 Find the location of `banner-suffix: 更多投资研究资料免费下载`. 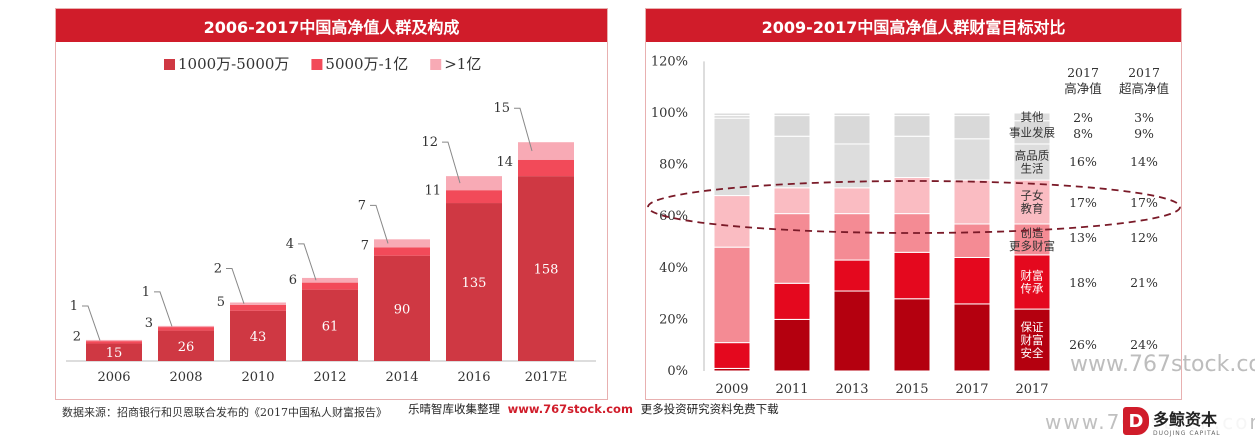

banner-suffix: 更多投资研究资料免费下载 is located at coordinates (709, 409).